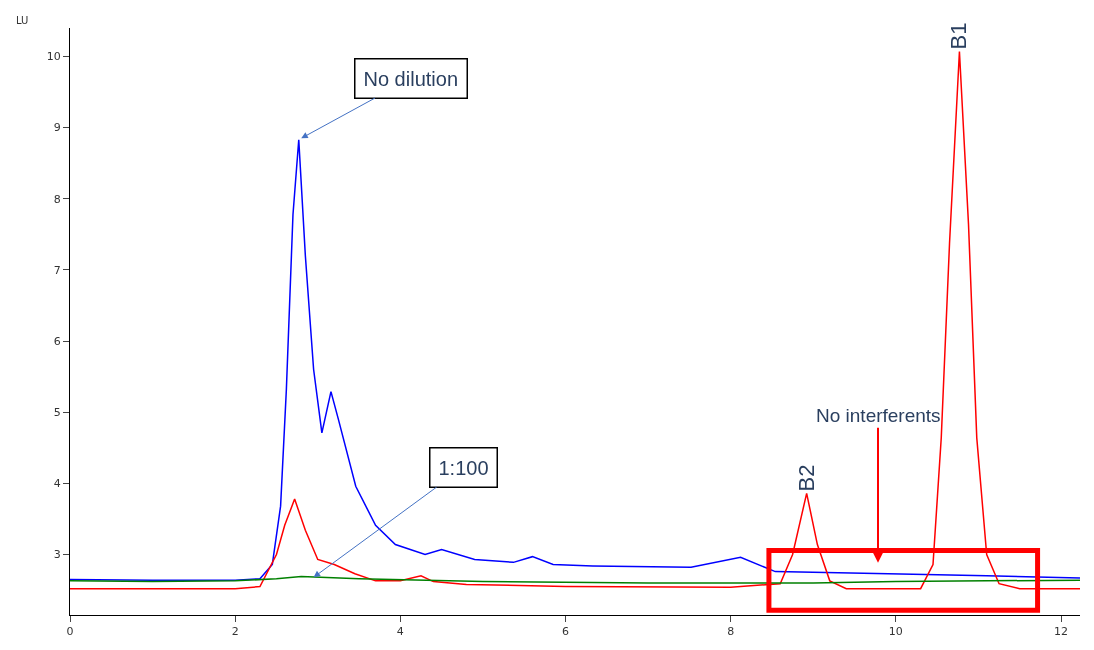 Image resolution: width=1094 pixels, height=650 pixels. What do you see at coordinates (22, 20) in the screenshot?
I see `y-axis-title: LU` at bounding box center [22, 20].